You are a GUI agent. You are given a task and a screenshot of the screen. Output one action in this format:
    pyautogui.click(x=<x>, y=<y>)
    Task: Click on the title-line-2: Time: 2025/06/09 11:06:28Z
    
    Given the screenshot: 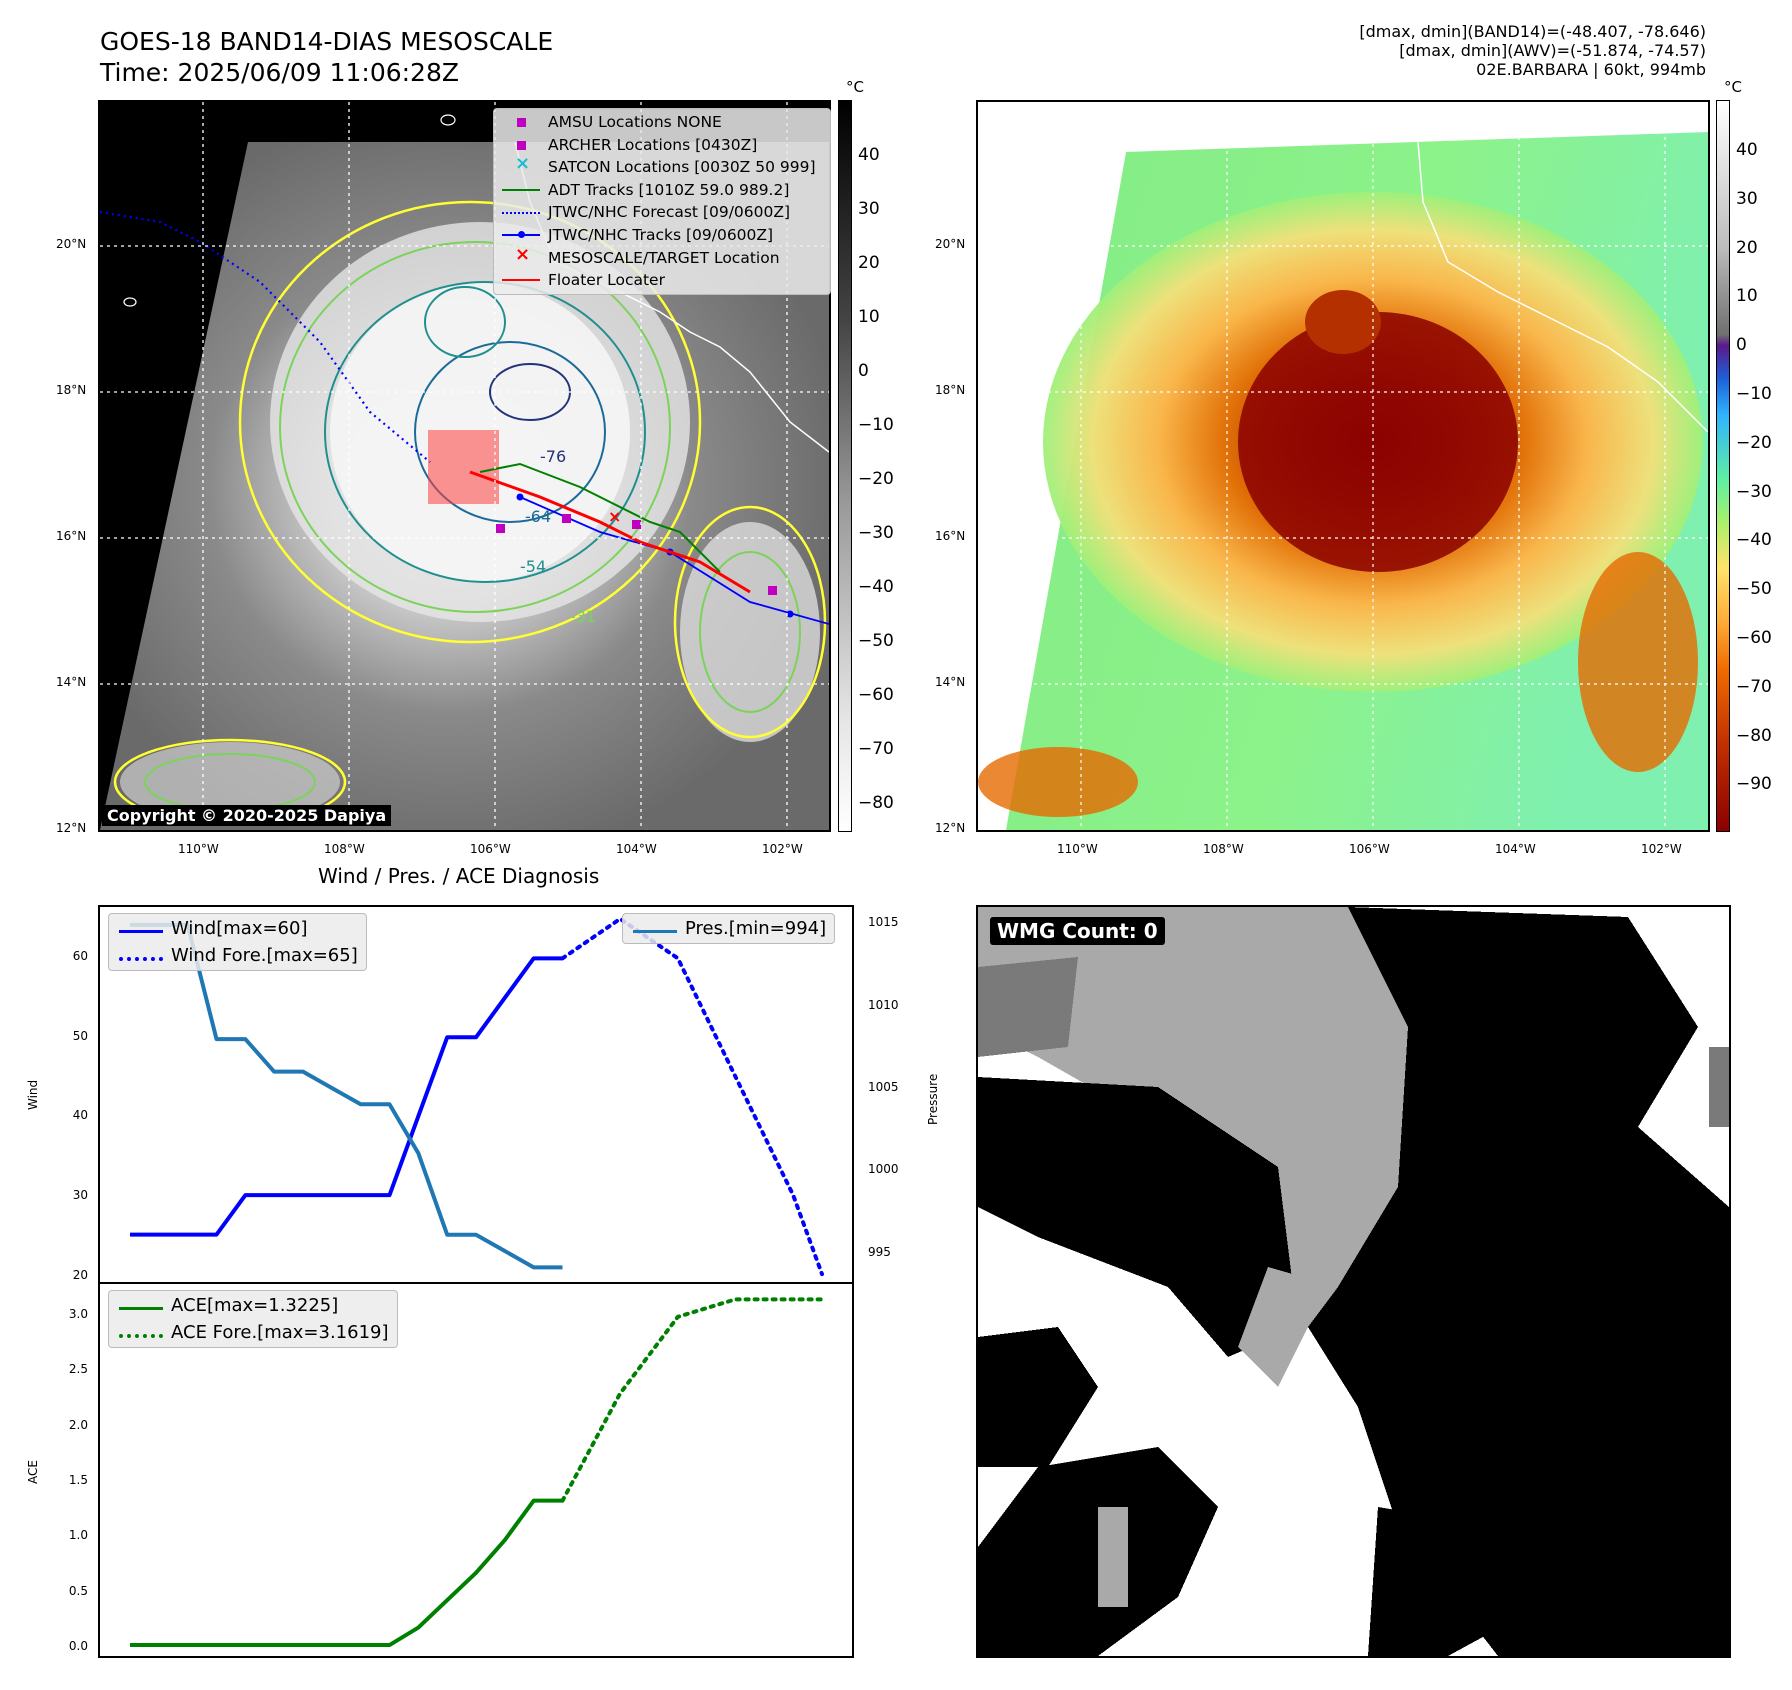 What is the action you would take?
    pyautogui.click(x=279, y=72)
    